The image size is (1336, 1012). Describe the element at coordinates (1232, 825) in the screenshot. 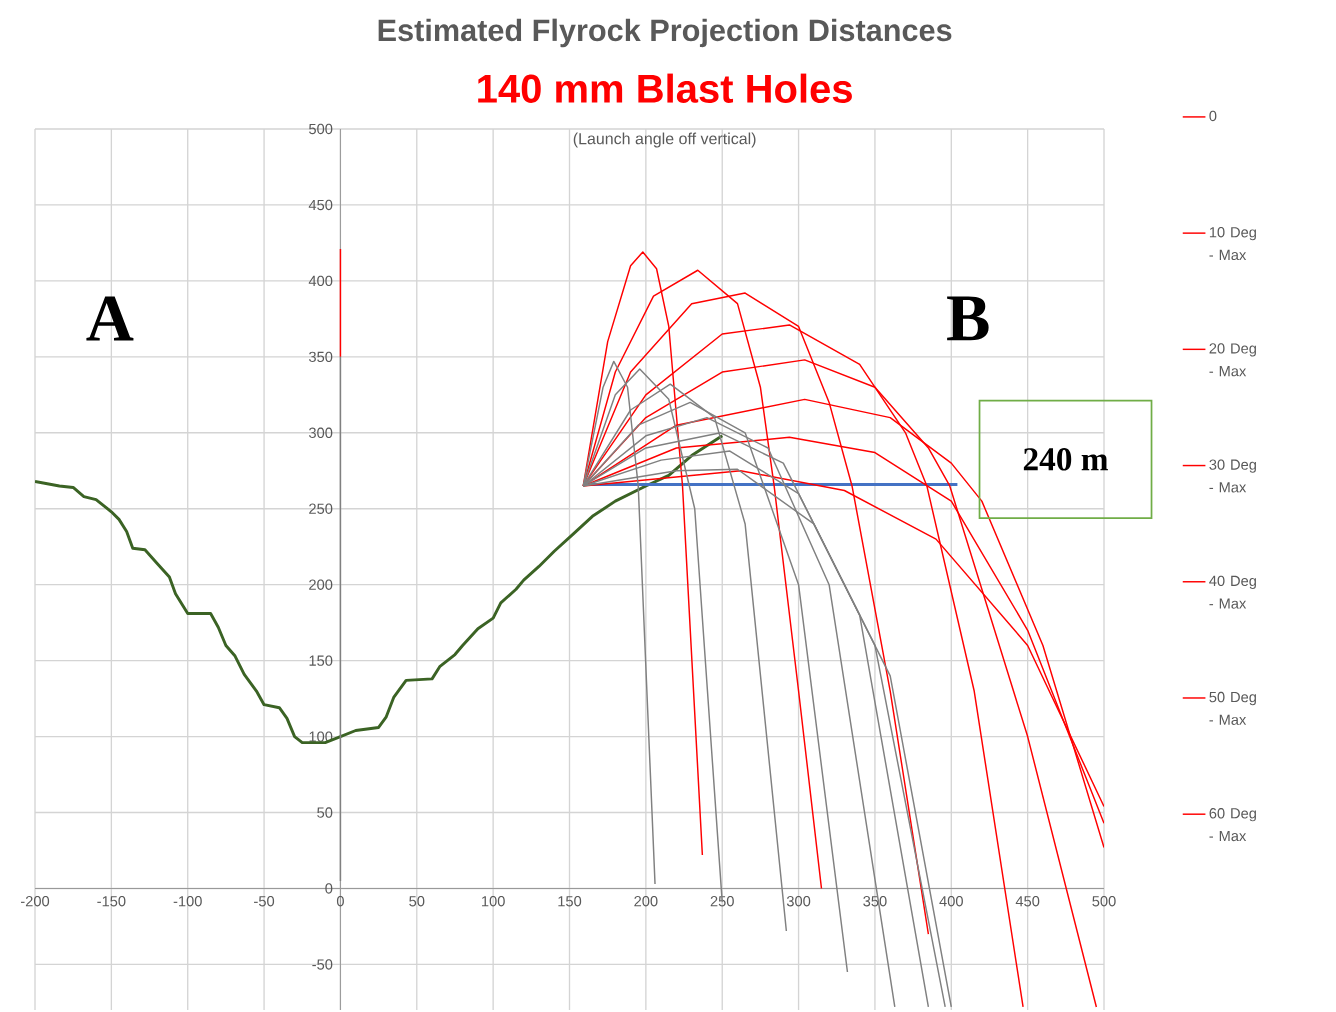

I see `legend-label: 60 Deg - Max` at that location.